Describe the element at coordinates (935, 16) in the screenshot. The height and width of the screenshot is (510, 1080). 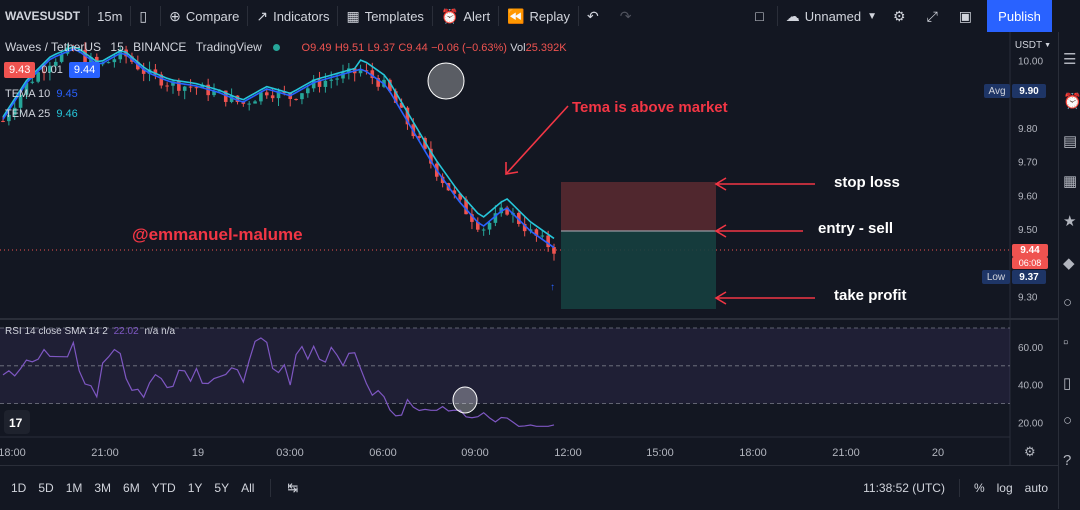
I see `fullscreen-button: ⤢` at that location.